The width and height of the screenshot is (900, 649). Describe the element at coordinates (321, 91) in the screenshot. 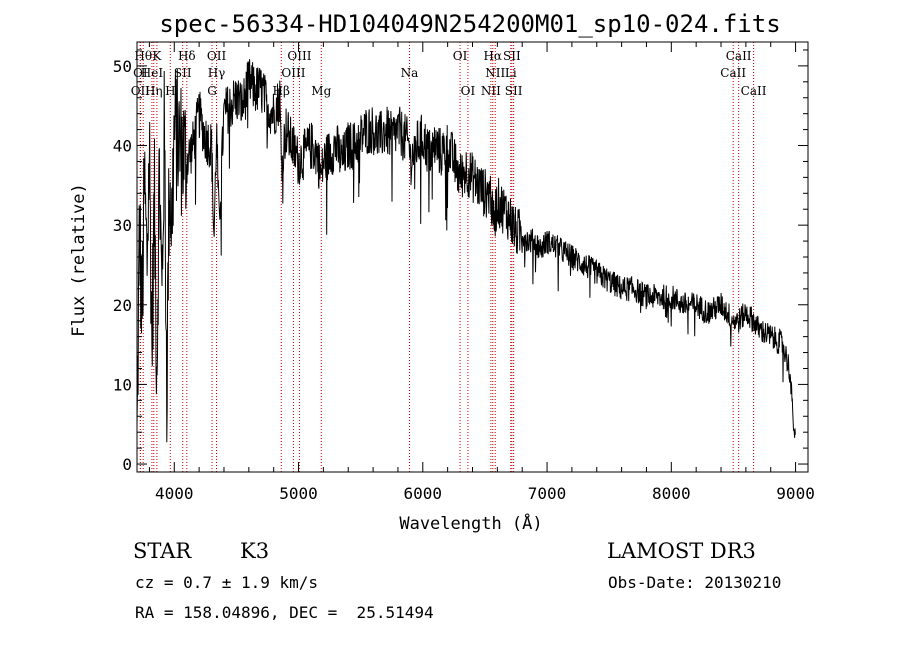

I see `marker-label-23: Mg` at that location.